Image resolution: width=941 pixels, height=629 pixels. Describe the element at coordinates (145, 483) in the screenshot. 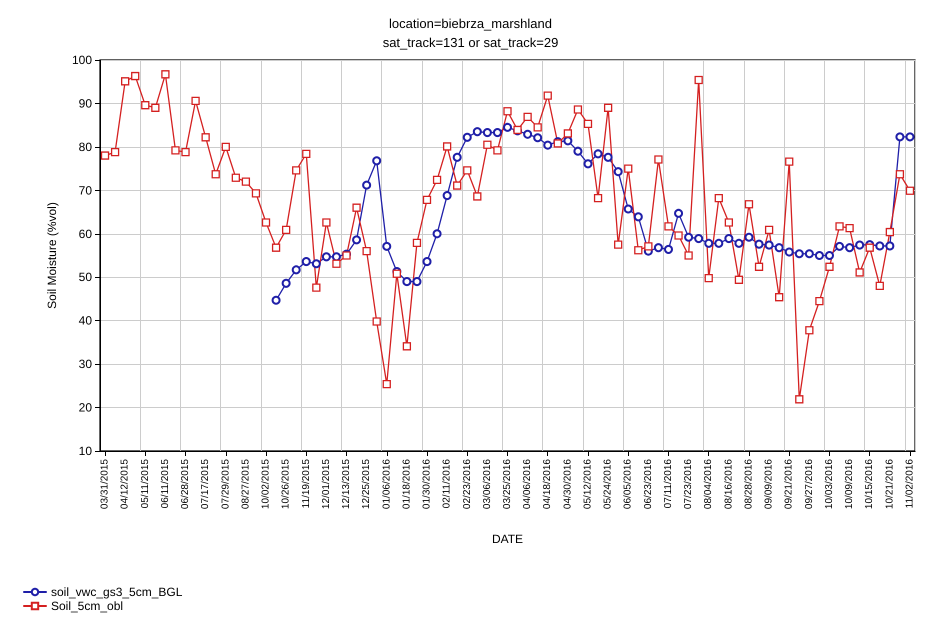

I see `x-tick-label: 05/11/2015` at that location.